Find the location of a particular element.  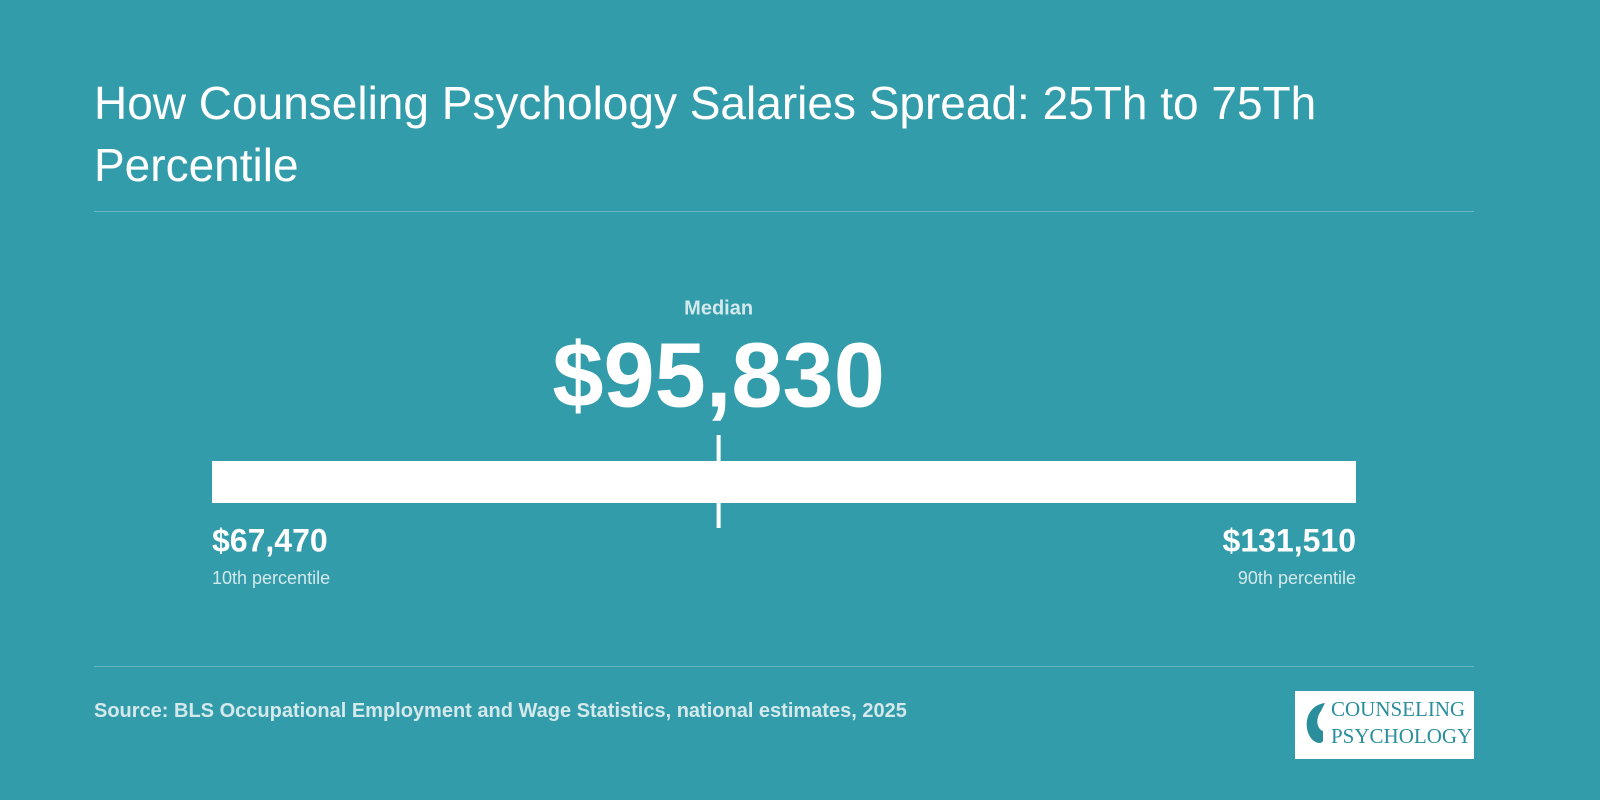

low-value: $67,470 is located at coordinates (270, 540).